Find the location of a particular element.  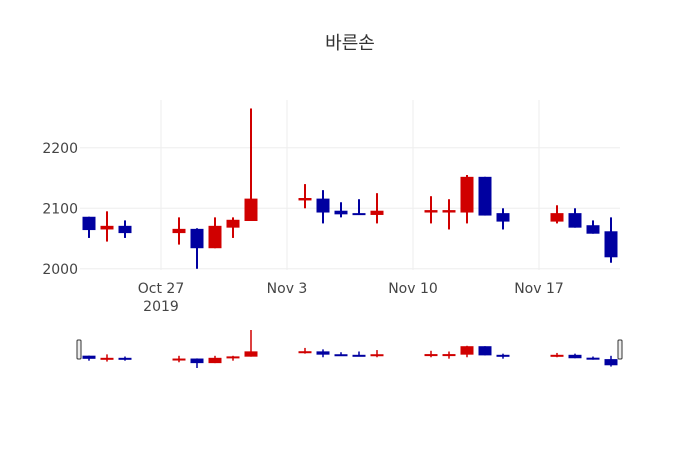

range-slider-candles is located at coordinates (350, 349).